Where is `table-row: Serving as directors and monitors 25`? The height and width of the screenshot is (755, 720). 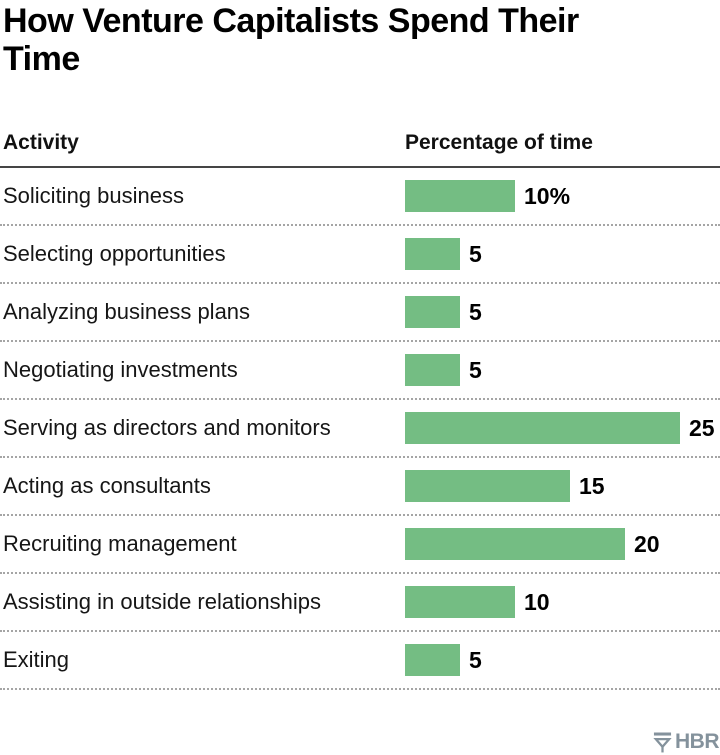
table-row: Serving as directors and monitors 25 is located at coordinates (360, 429).